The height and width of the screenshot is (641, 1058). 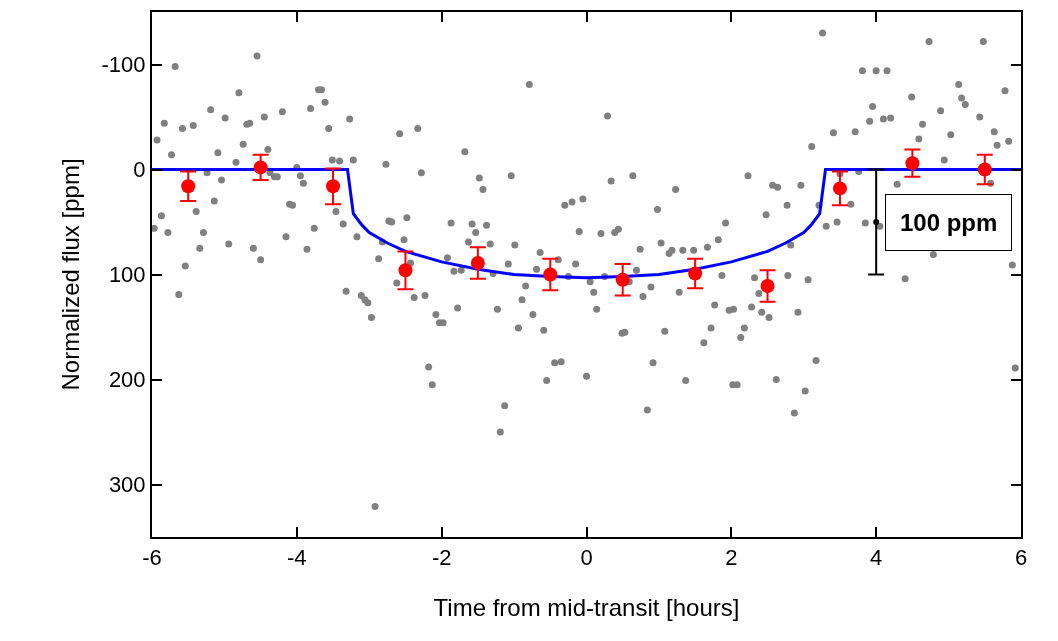 What do you see at coordinates (127, 485) in the screenshot?
I see `y-tick-label: 300` at bounding box center [127, 485].